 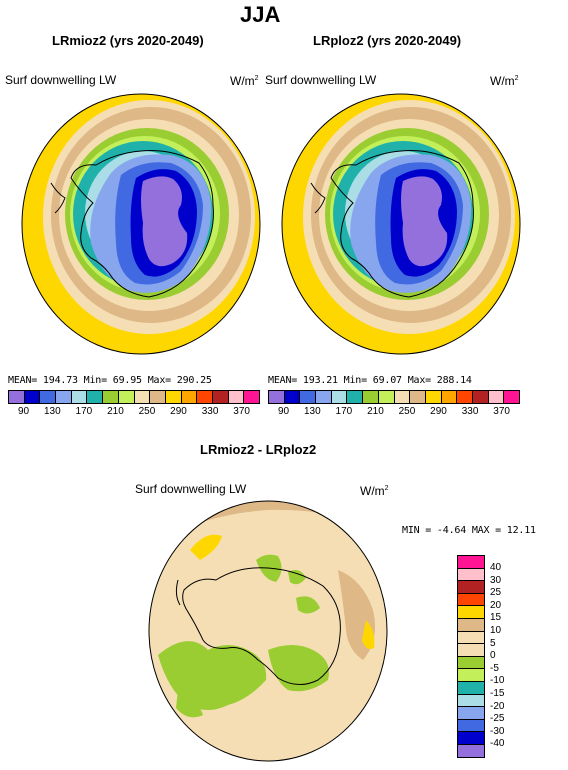 What do you see at coordinates (260, 14) in the screenshot?
I see `main-title: JJA` at bounding box center [260, 14].